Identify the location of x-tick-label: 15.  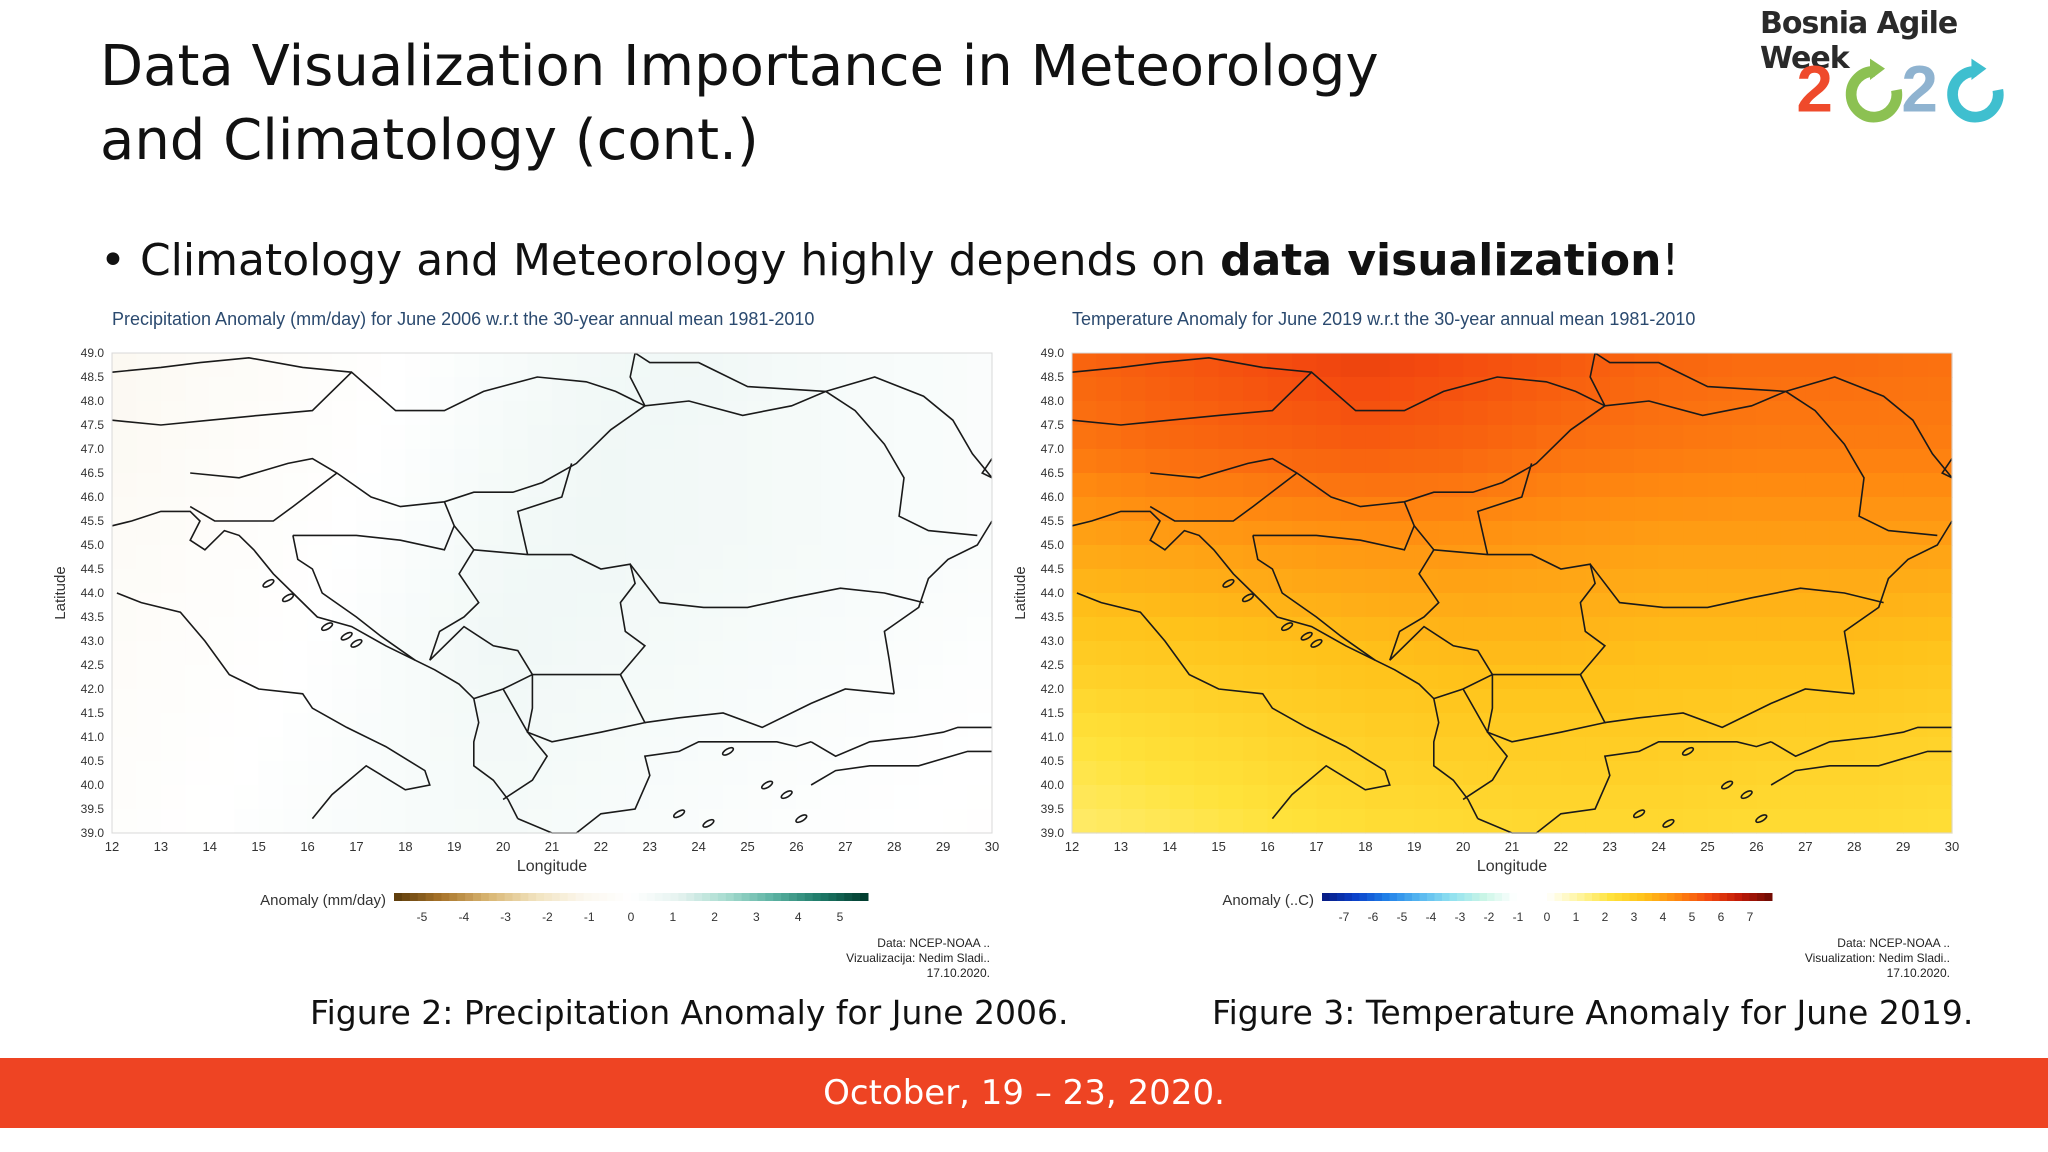
(258, 846).